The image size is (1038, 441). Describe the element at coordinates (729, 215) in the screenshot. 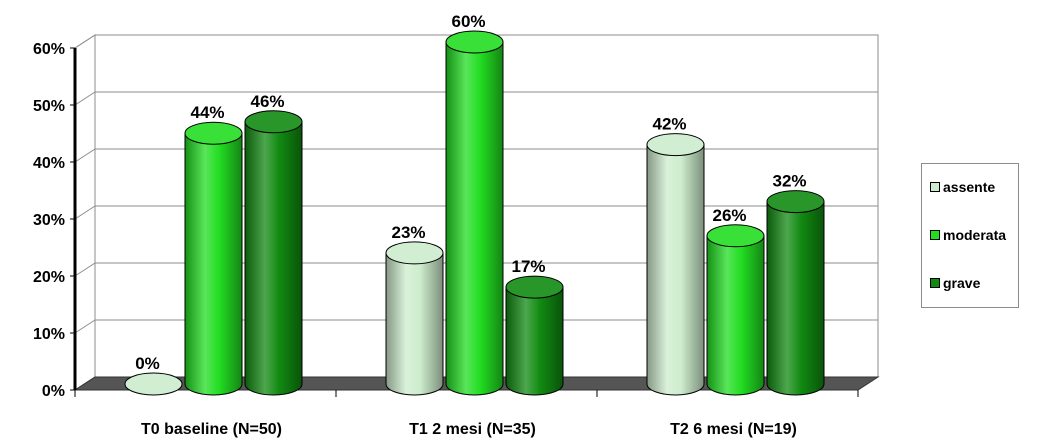

I see `data-label: 26%` at that location.